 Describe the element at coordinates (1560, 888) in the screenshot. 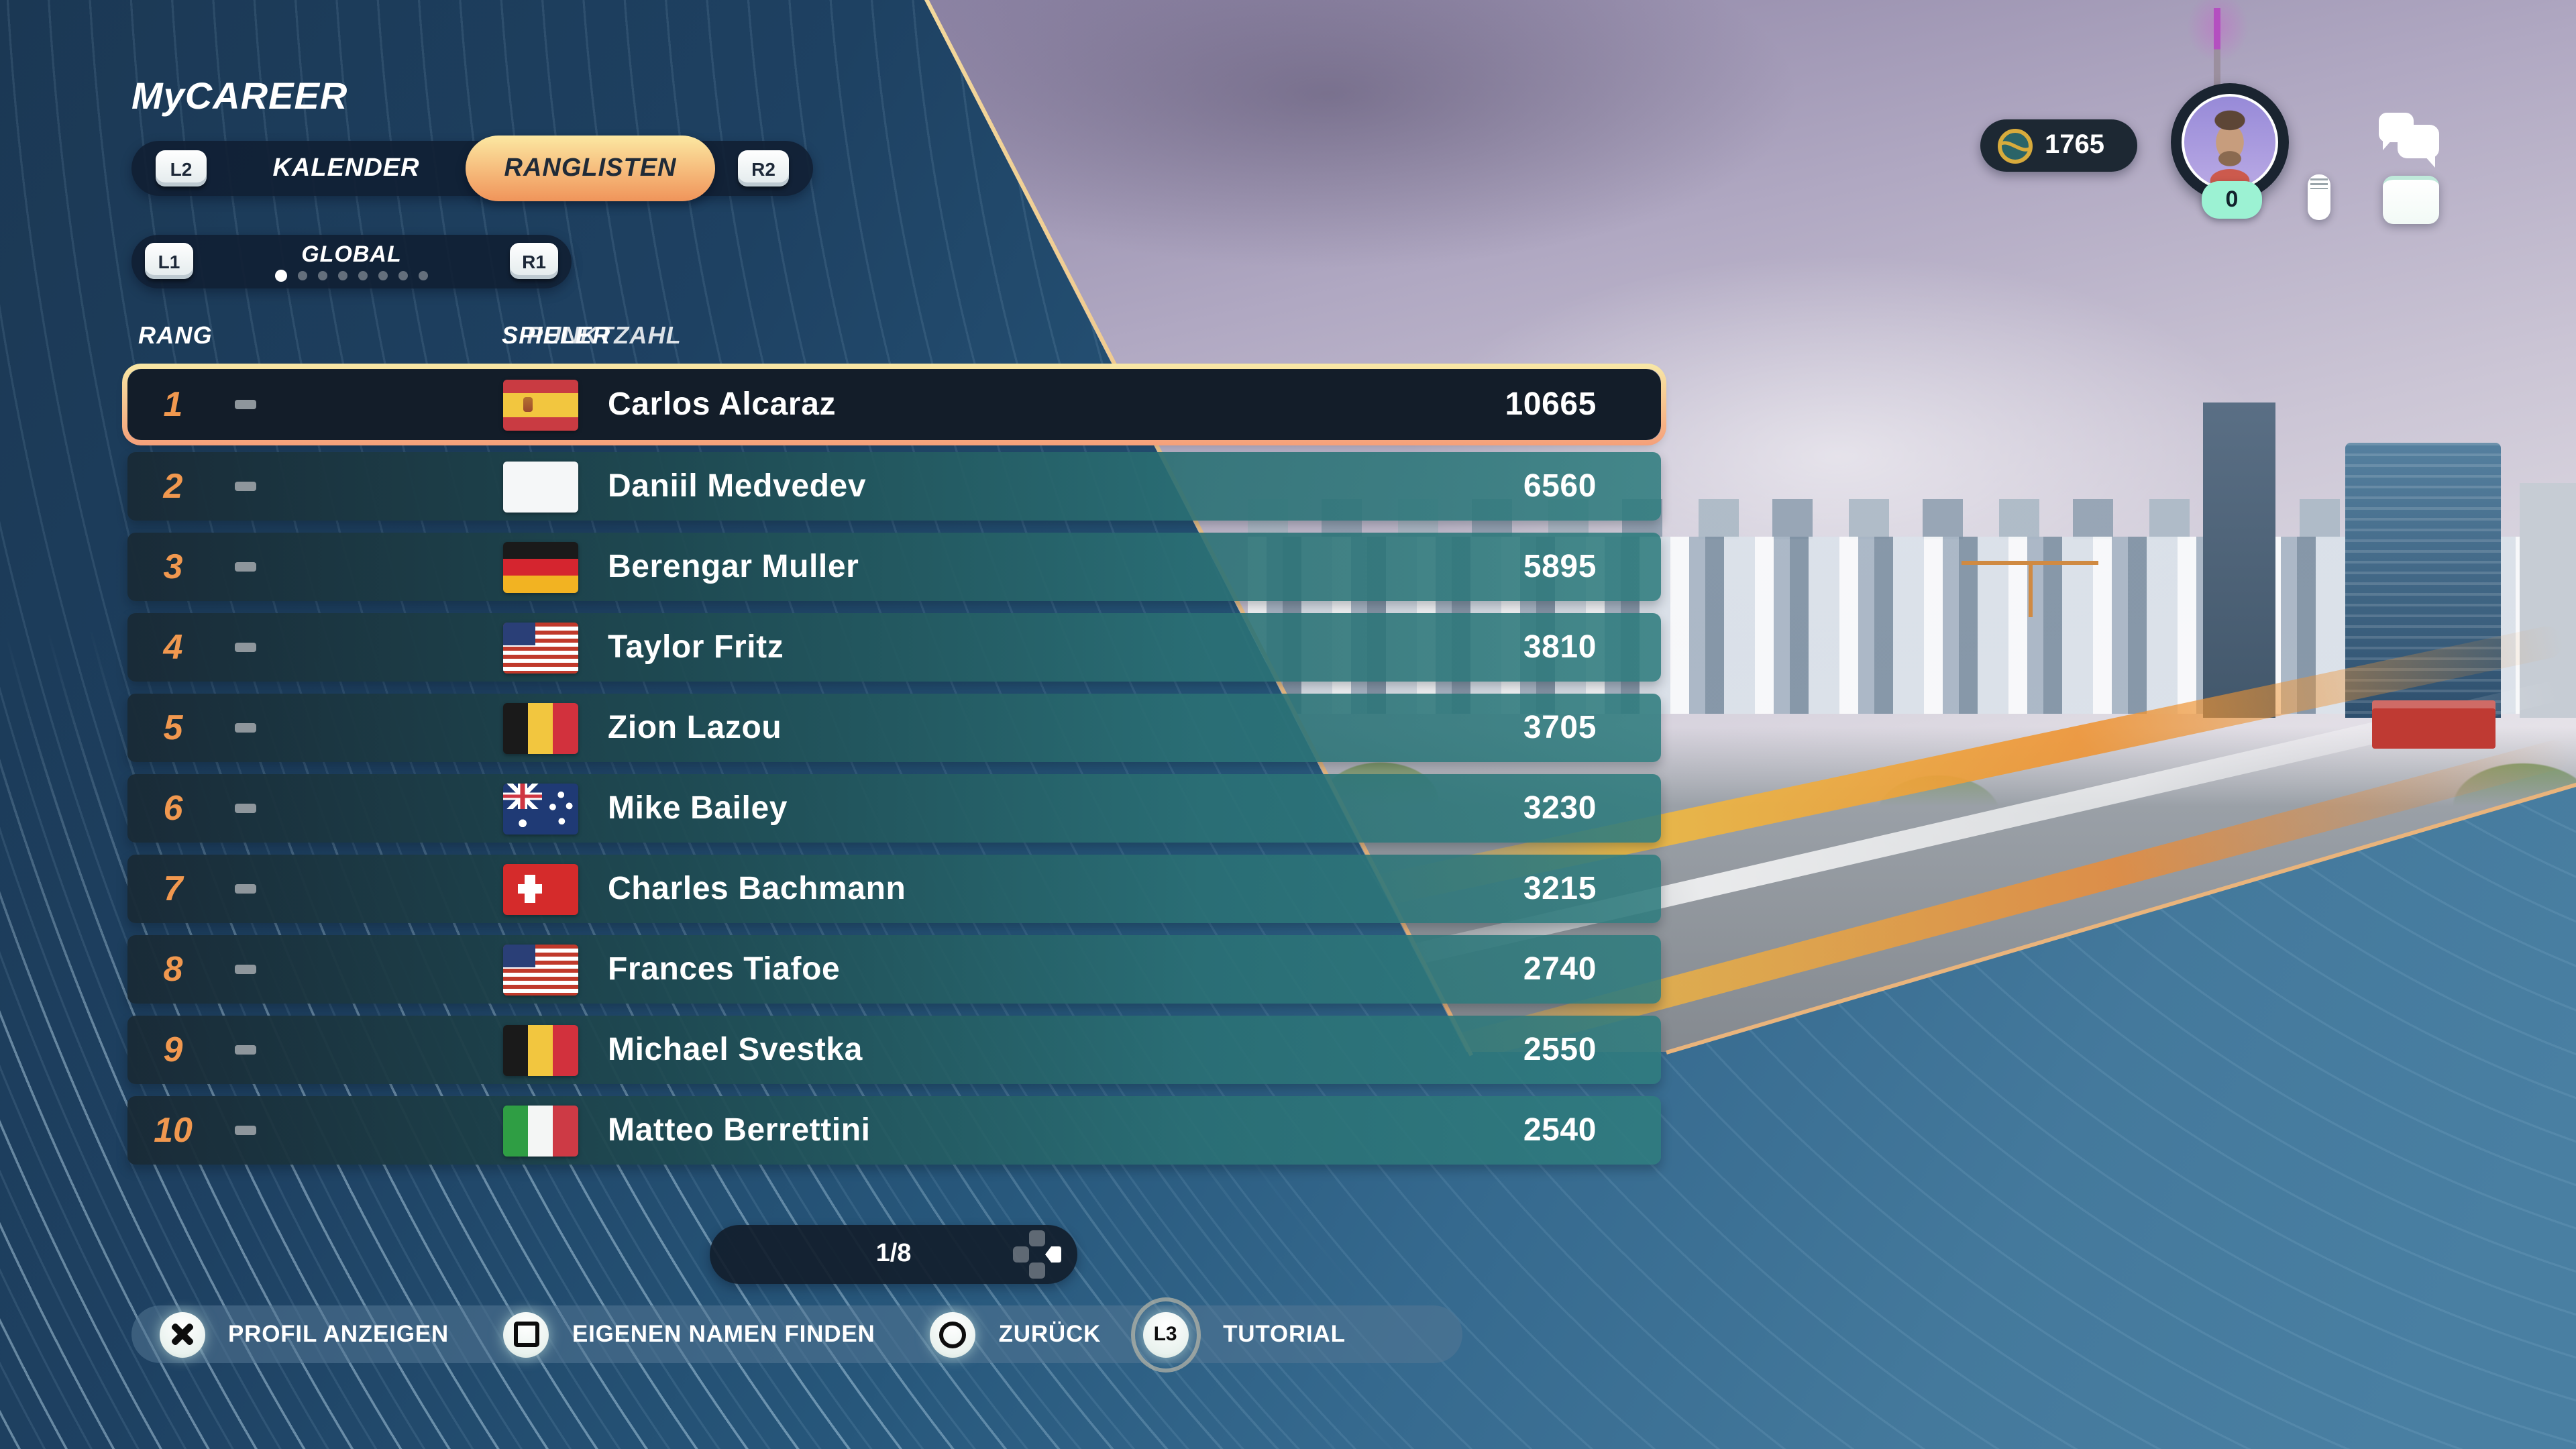

I see `player-points: 3215` at that location.